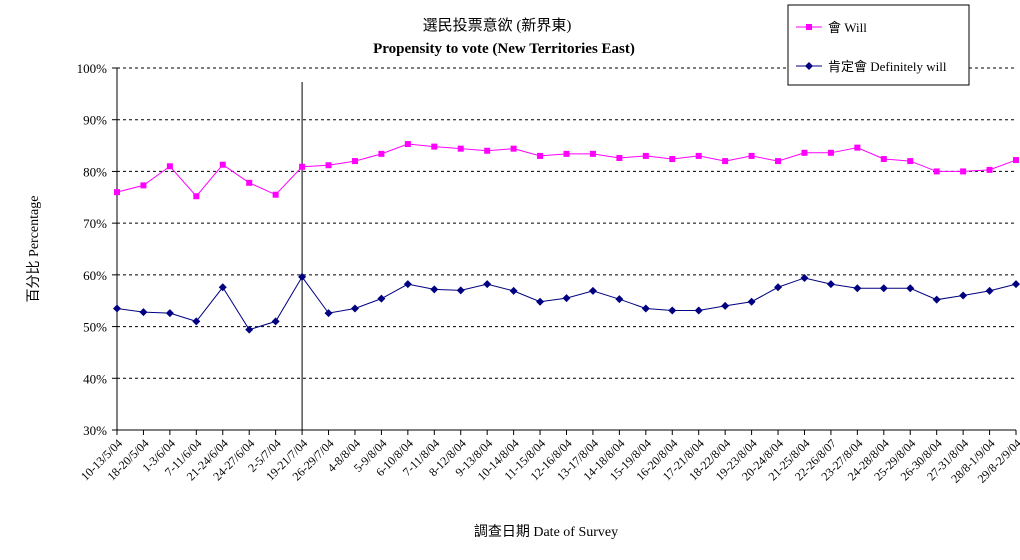 The height and width of the screenshot is (560, 1020). Describe the element at coordinates (95, 171) in the screenshot. I see `y-tick-label: 80%` at that location.